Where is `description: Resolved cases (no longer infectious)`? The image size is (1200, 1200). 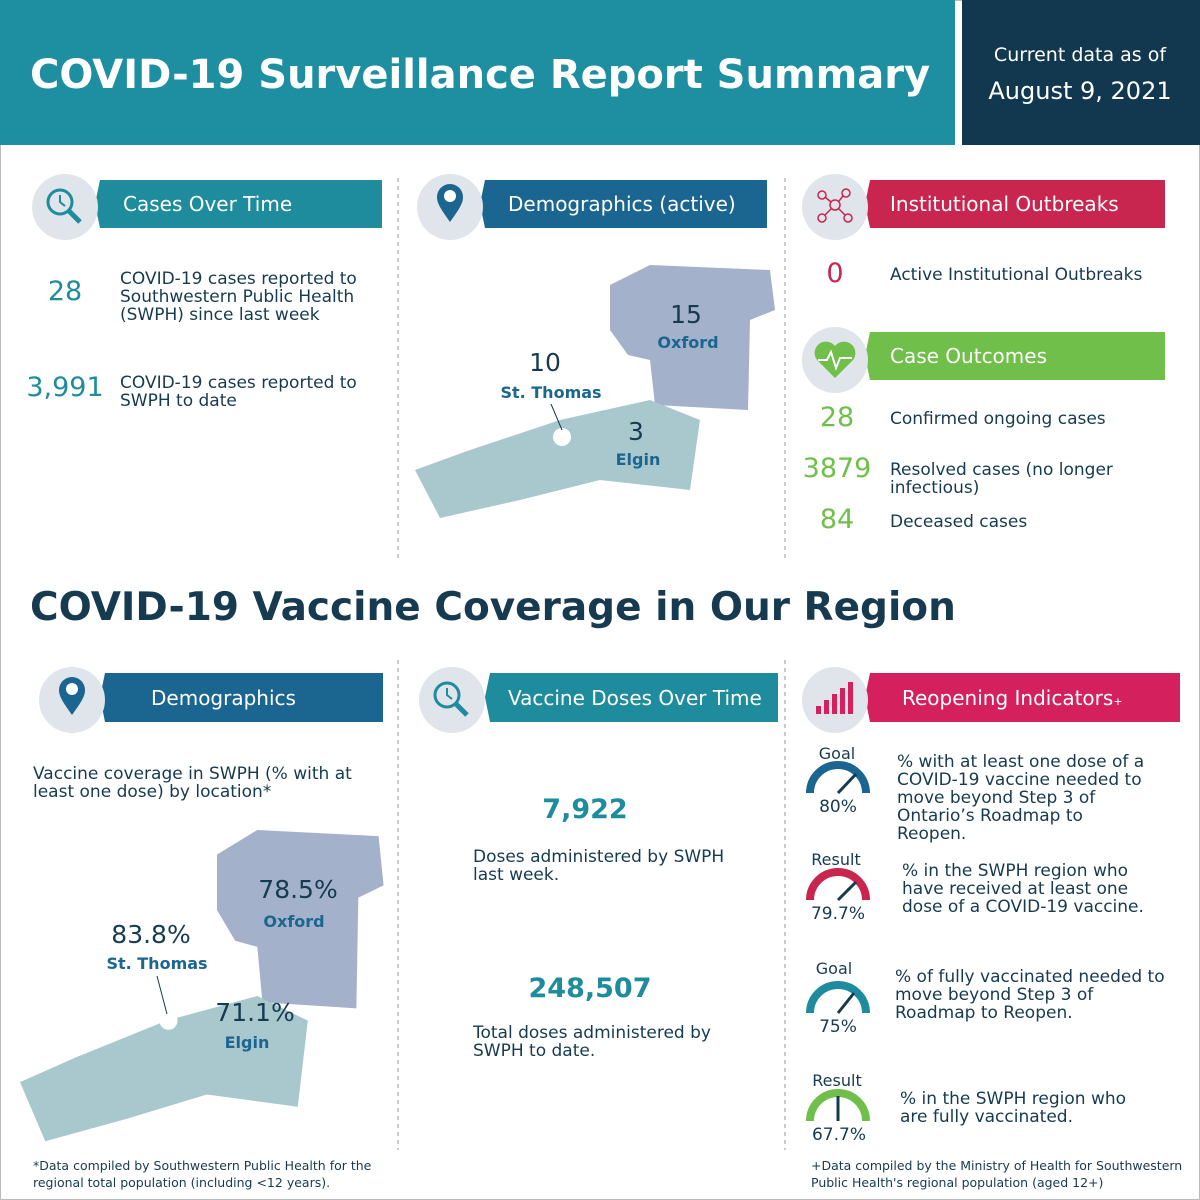 description: Resolved cases (no longer infectious) is located at coordinates (1001, 479).